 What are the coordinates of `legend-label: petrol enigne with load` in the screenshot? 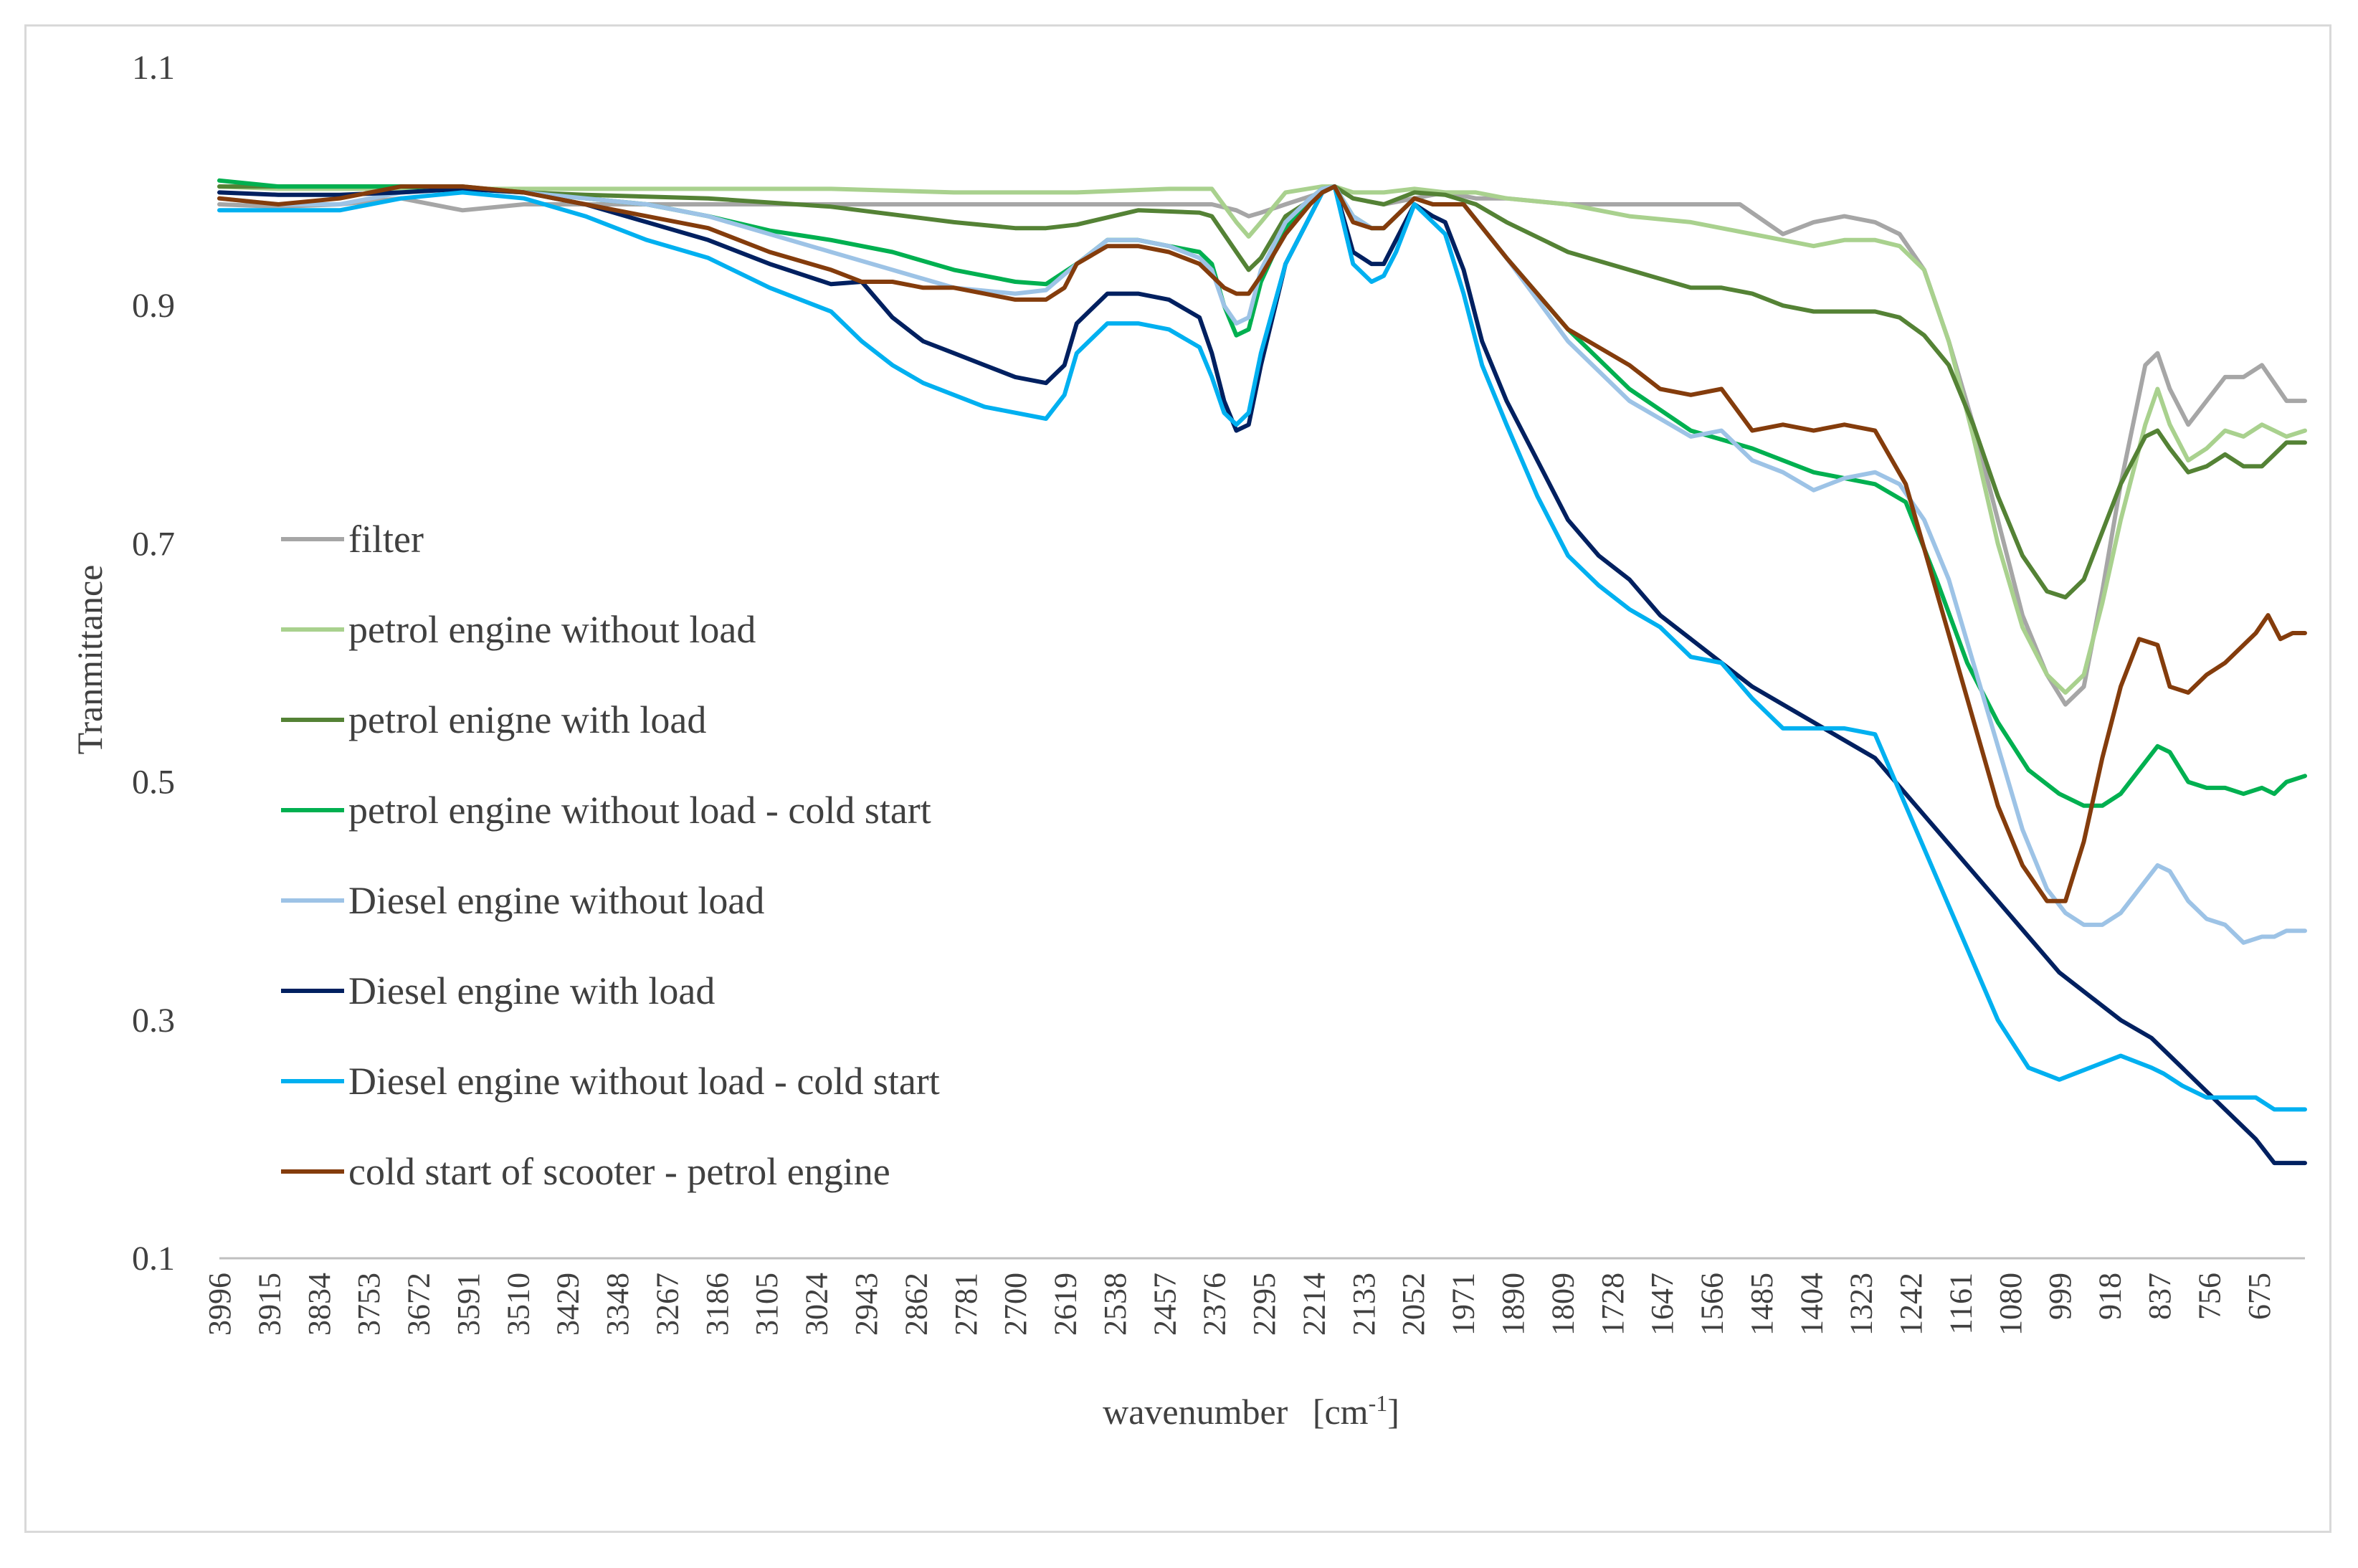 It's located at (527, 719).